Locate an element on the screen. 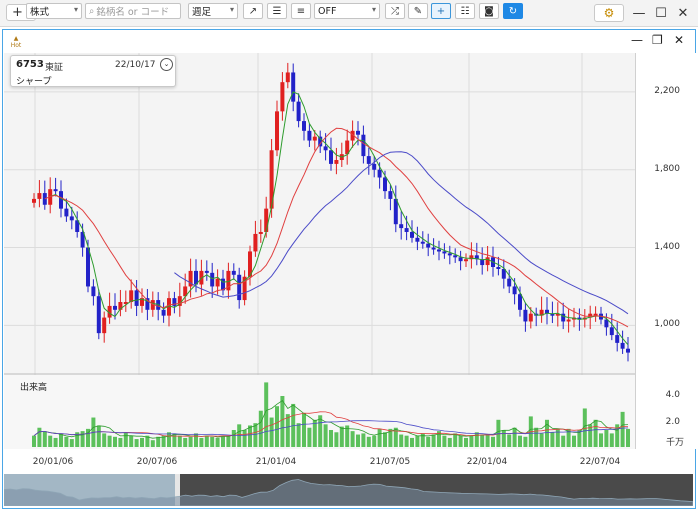 The image size is (698, 511). close-button: ✕ is located at coordinates (683, 13).